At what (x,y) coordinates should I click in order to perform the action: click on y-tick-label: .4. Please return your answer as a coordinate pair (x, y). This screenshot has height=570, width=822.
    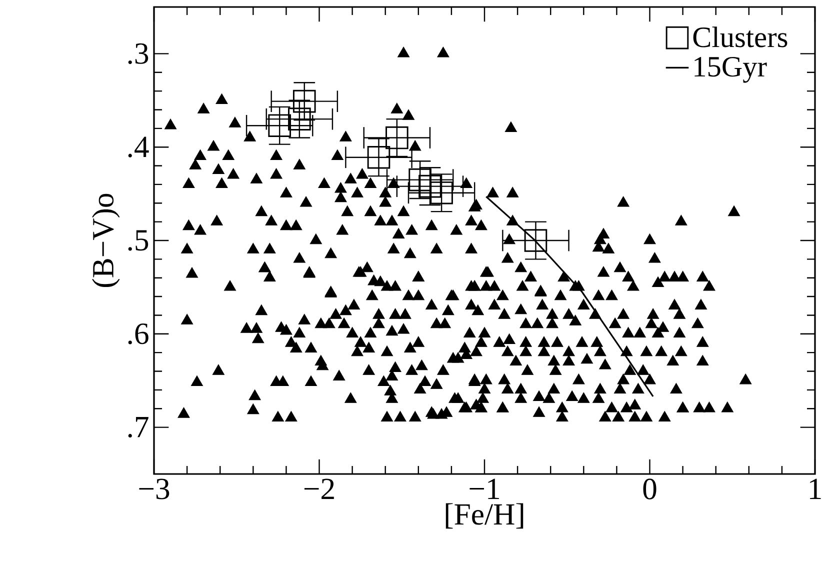
    Looking at the image, I should click on (138, 147).